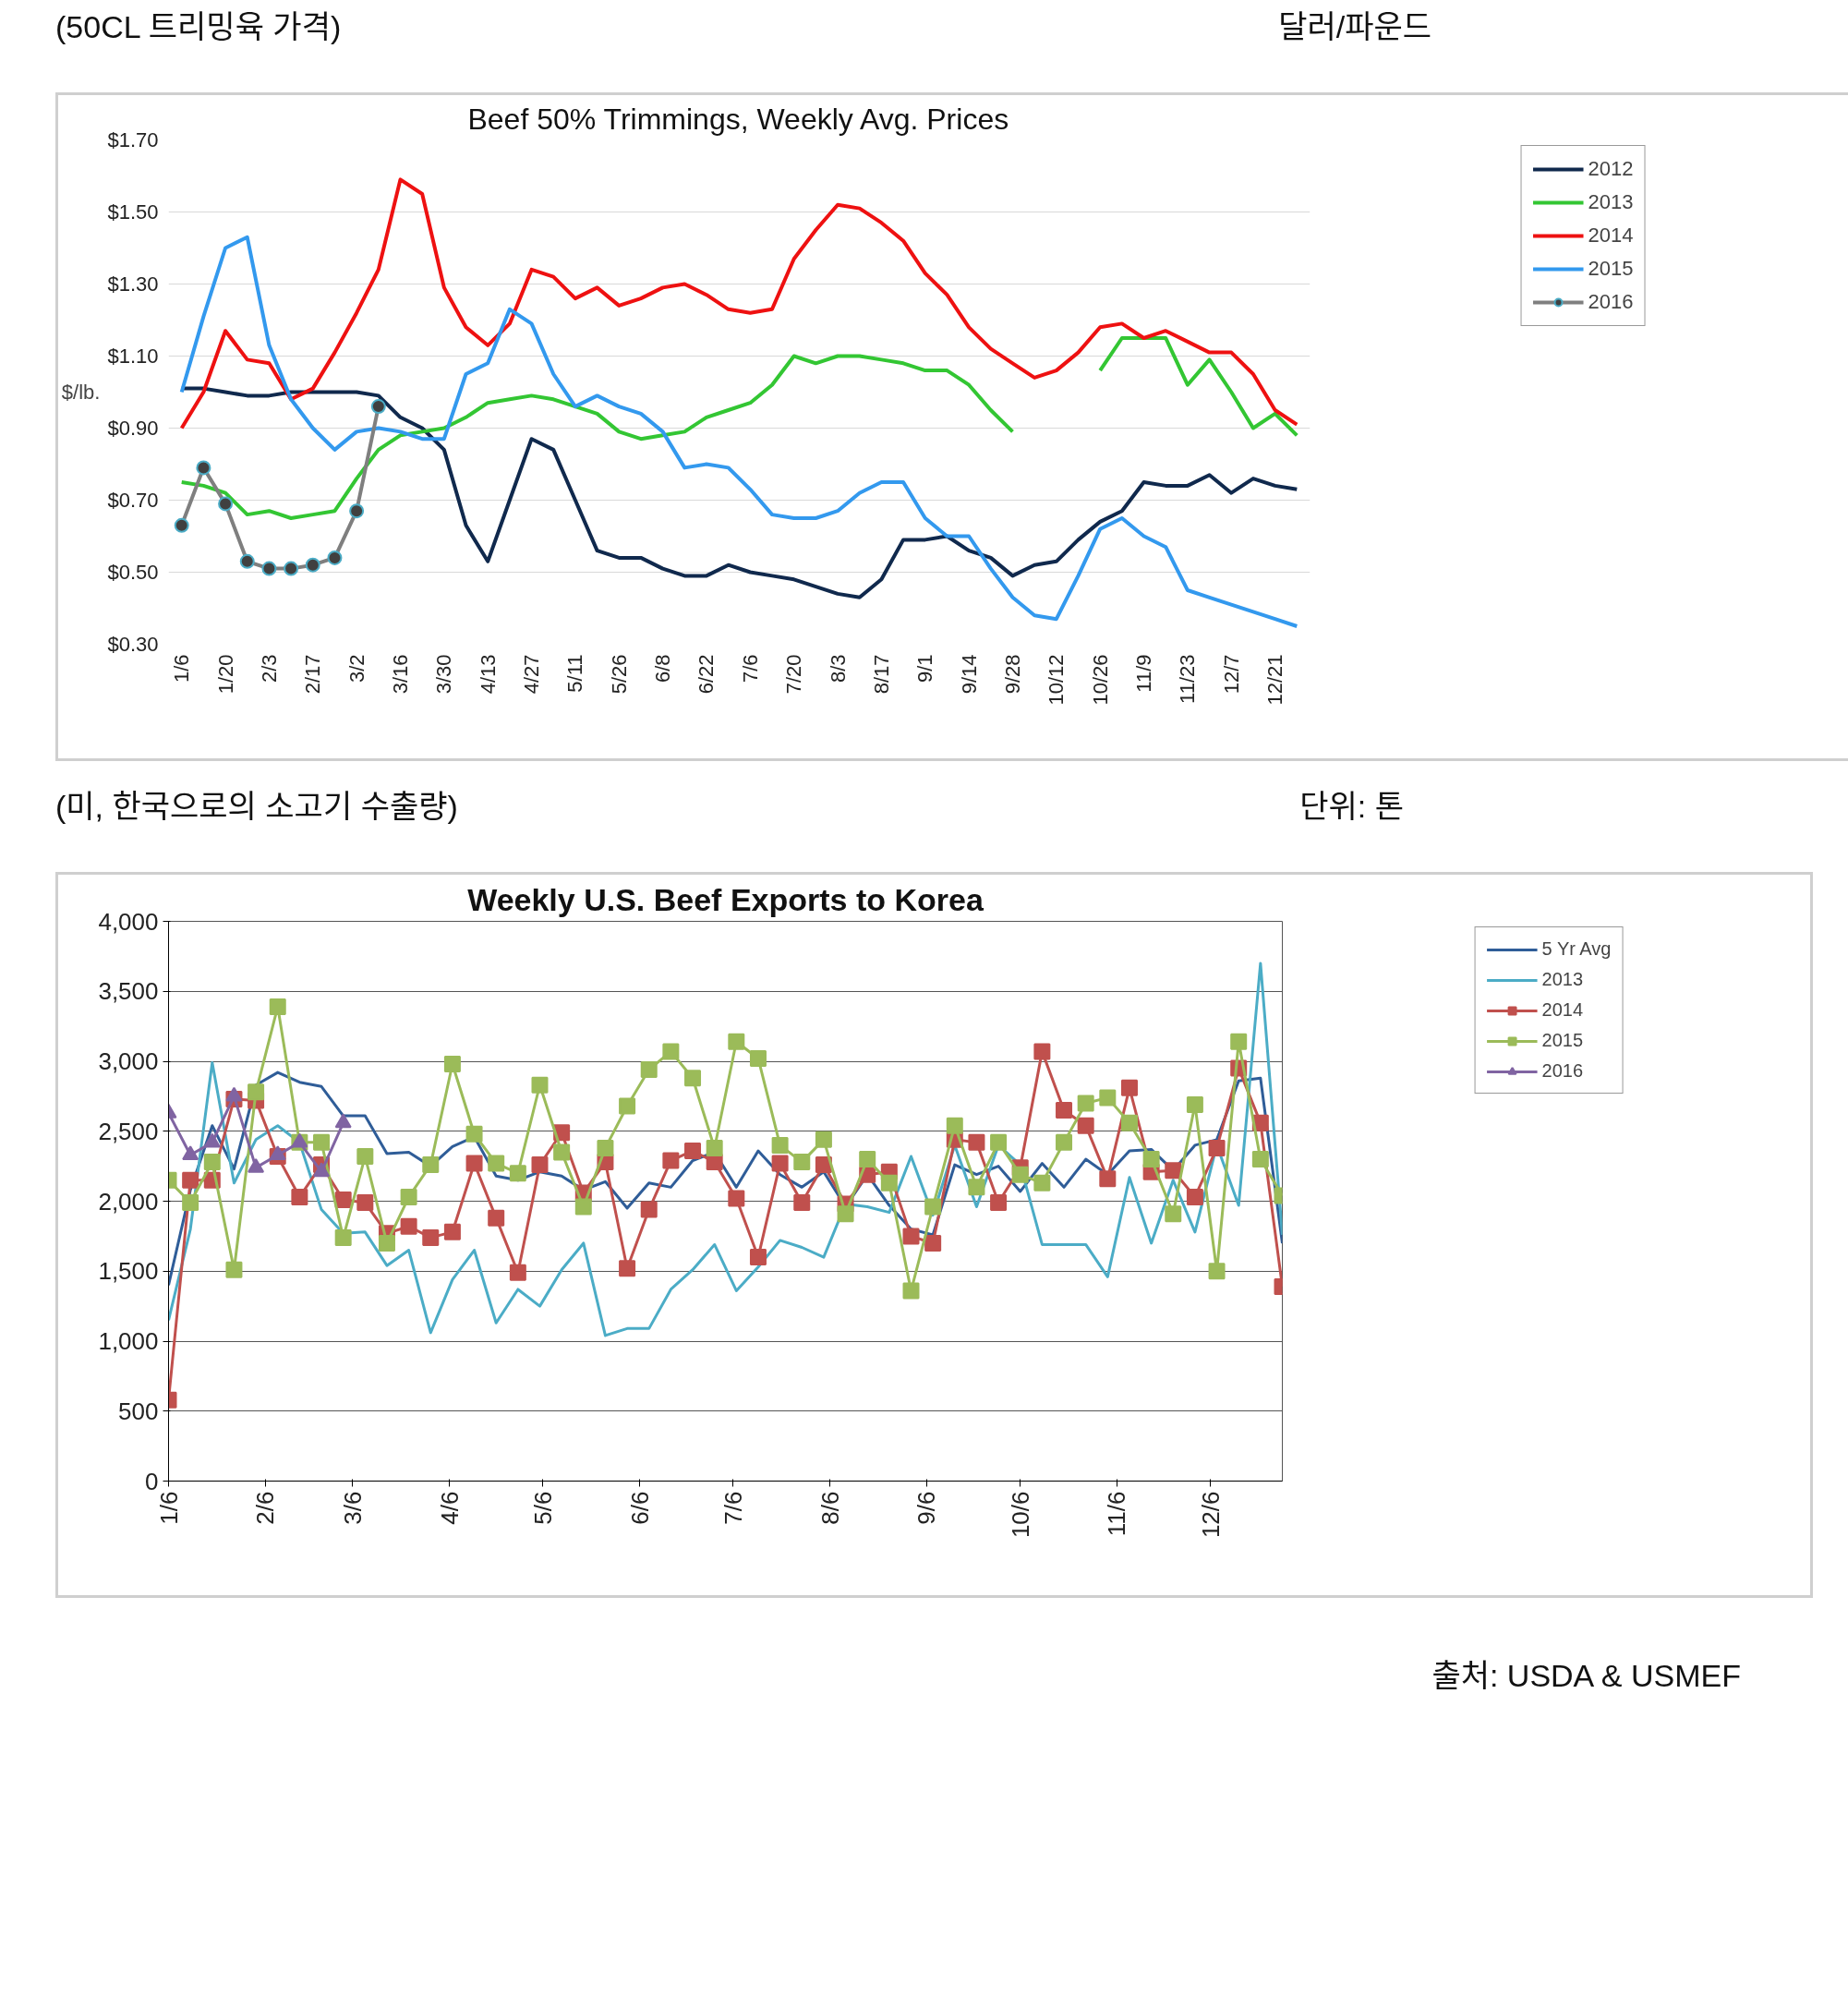 This screenshot has width=1848, height=1996. What do you see at coordinates (128, 922) in the screenshot?
I see `y-tick-label: 4,000` at bounding box center [128, 922].